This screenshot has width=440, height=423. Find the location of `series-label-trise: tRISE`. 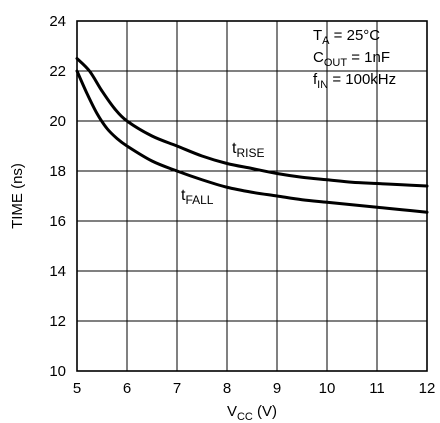

series-label-trise: tRISE is located at coordinates (248, 150).